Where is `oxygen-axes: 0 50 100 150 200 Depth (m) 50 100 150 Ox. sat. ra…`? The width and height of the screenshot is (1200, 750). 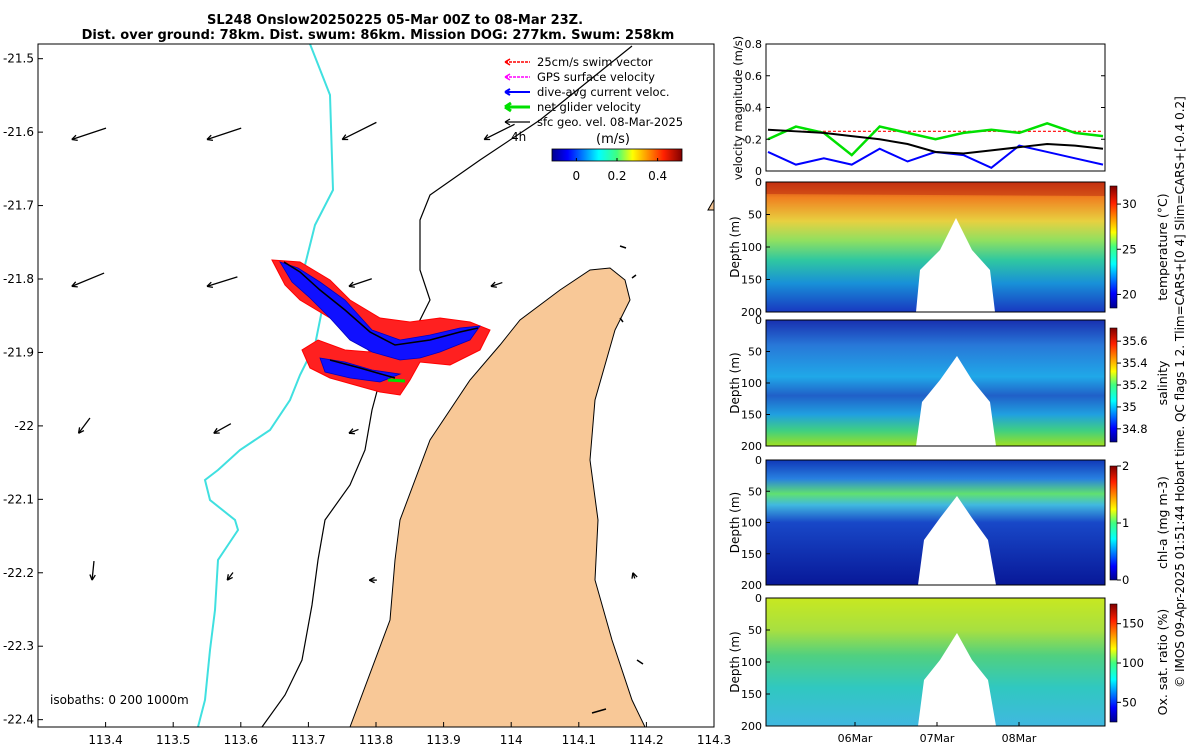
oxygen-axes: 0 50 100 150 200 Depth (m) 50 100 150 Ox. sat. ra… is located at coordinates (949, 662).